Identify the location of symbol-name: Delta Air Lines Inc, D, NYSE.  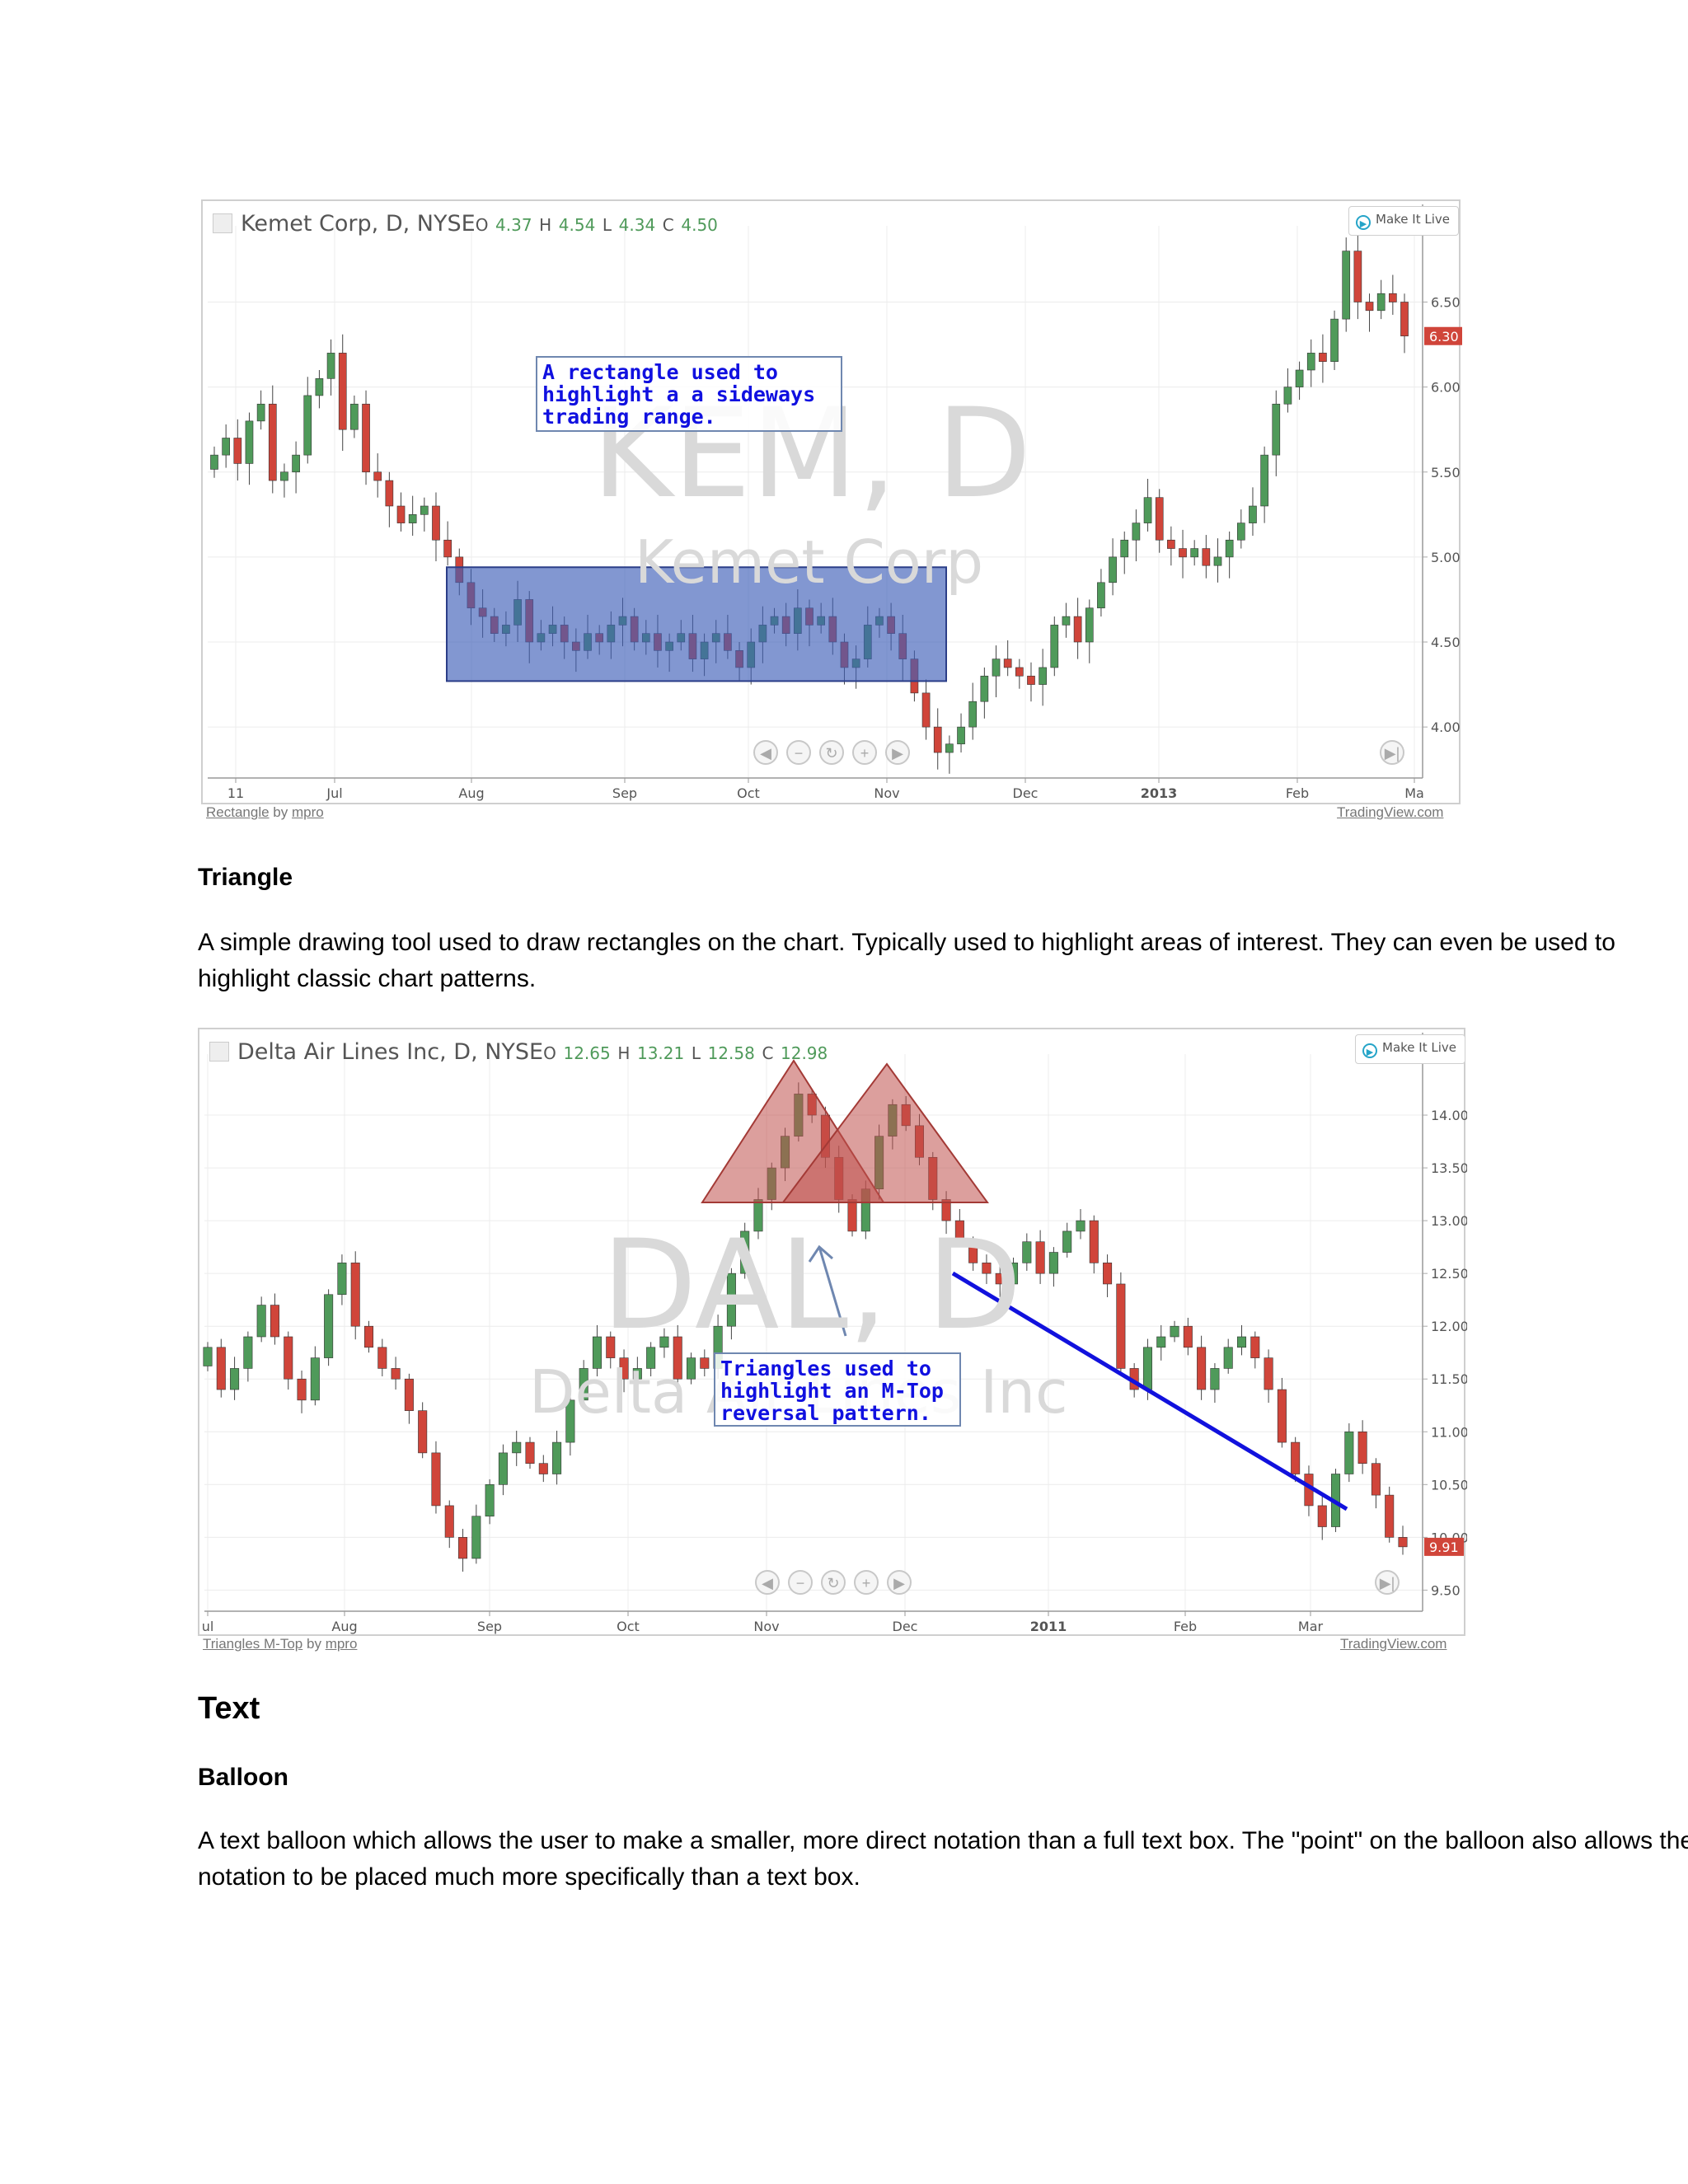
(390, 1052).